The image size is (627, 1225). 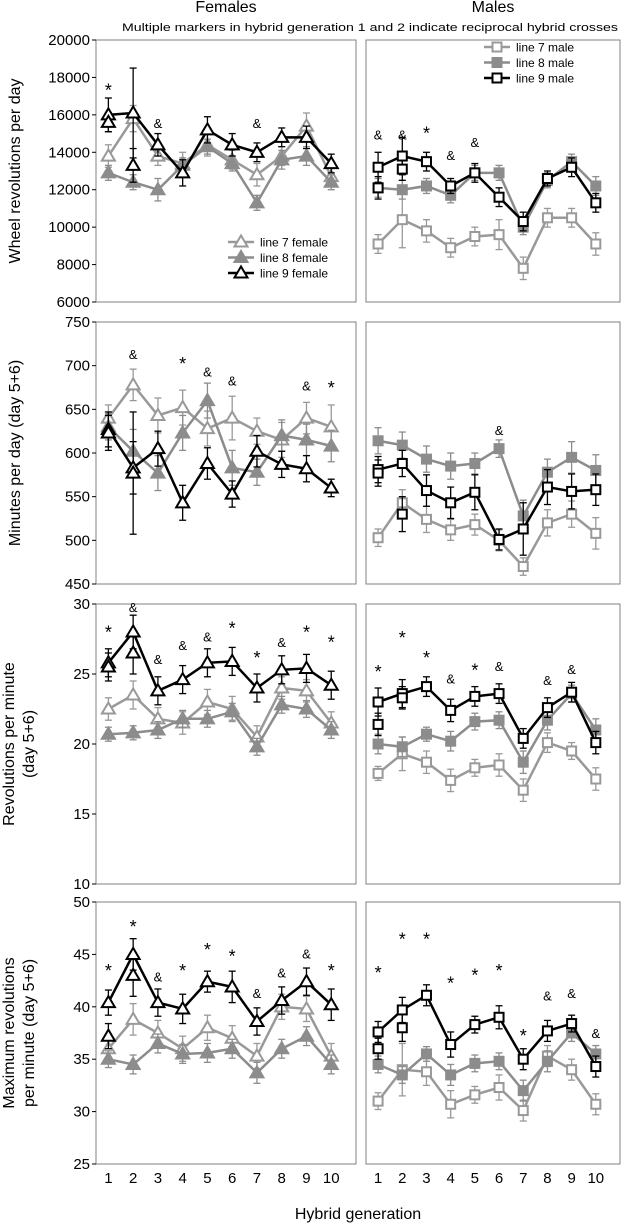 What do you see at coordinates (69, 152) in the screenshot?
I see `y-tick-label: 14000` at bounding box center [69, 152].